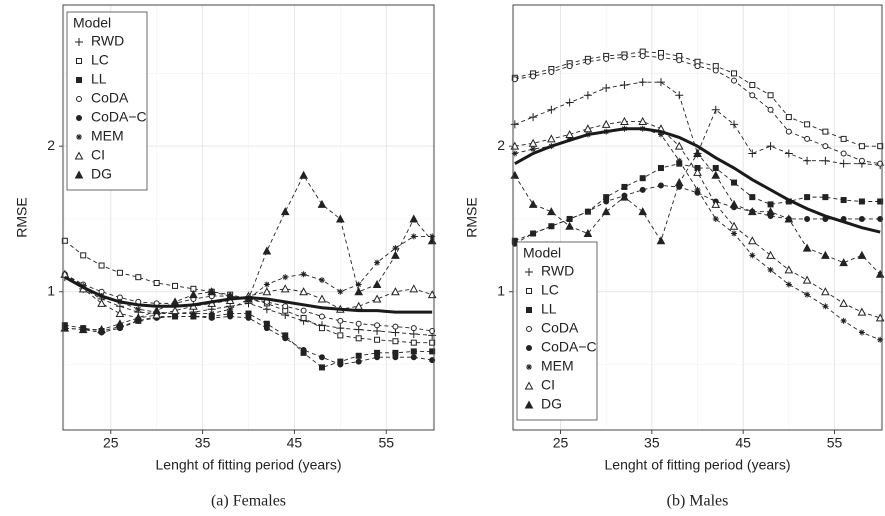  What do you see at coordinates (551, 404) in the screenshot?
I see `legend-label: DG` at bounding box center [551, 404].